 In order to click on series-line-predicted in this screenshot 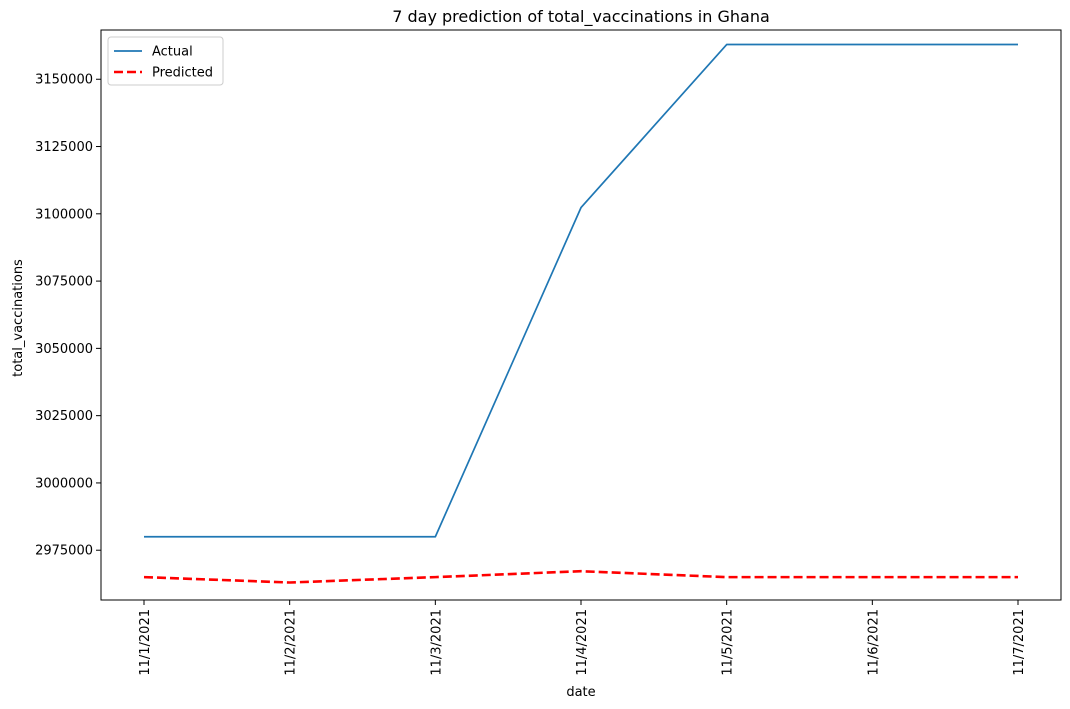, I will do `click(580, 576)`.